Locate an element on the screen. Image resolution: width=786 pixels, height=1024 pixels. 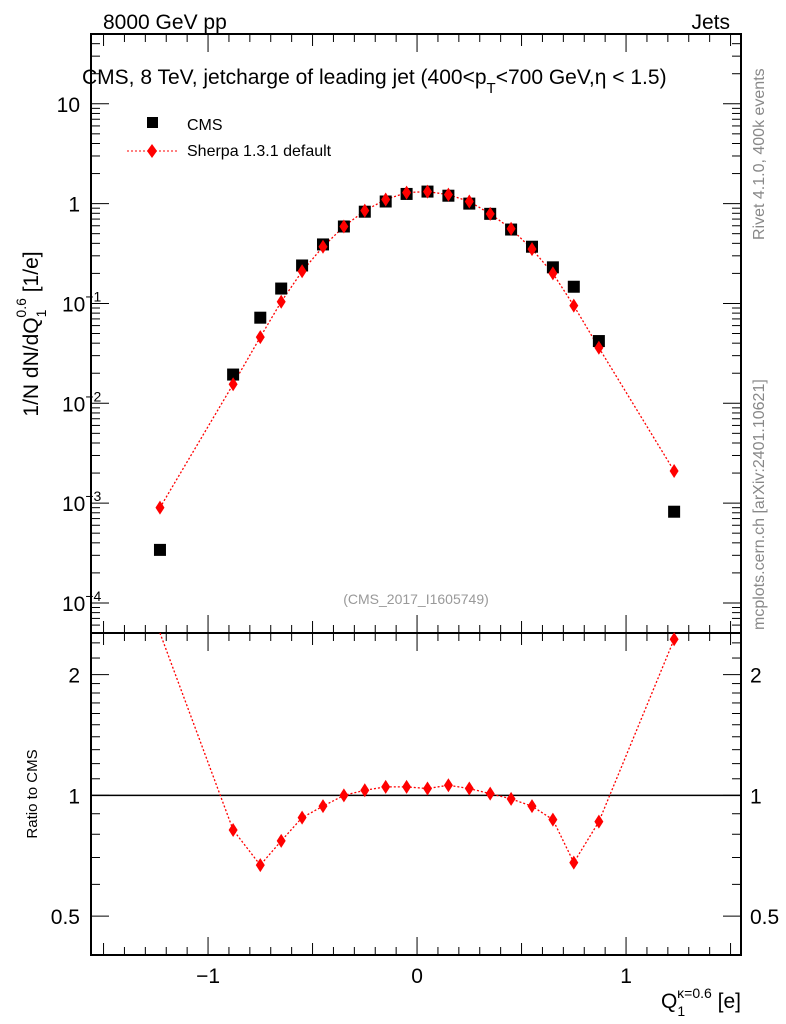
ratio-tick-label-right: 0.5 is located at coordinates (764, 917).